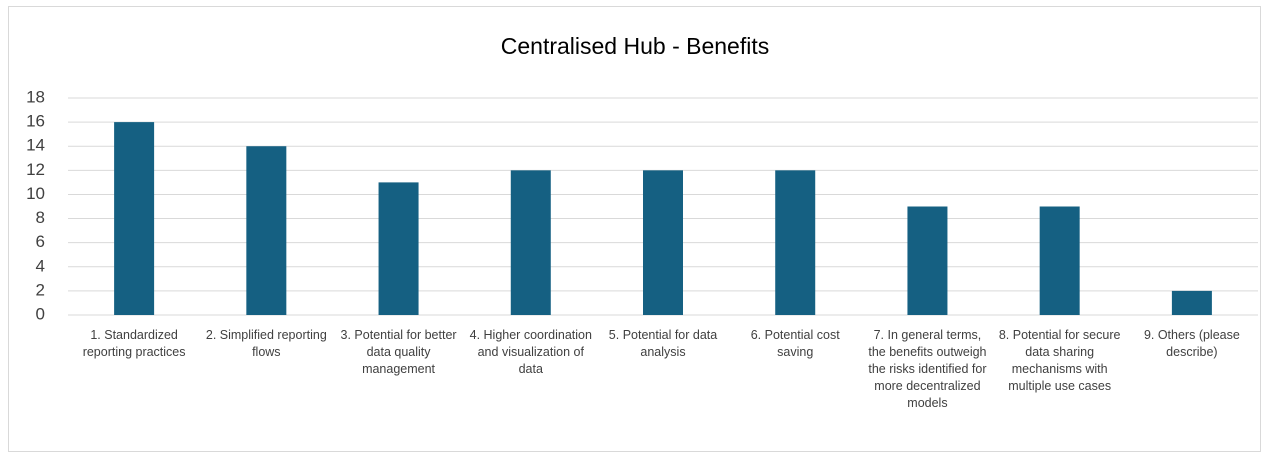 Image resolution: width=1269 pixels, height=456 pixels. What do you see at coordinates (40, 265) in the screenshot?
I see `y-tick-label: 4` at bounding box center [40, 265].